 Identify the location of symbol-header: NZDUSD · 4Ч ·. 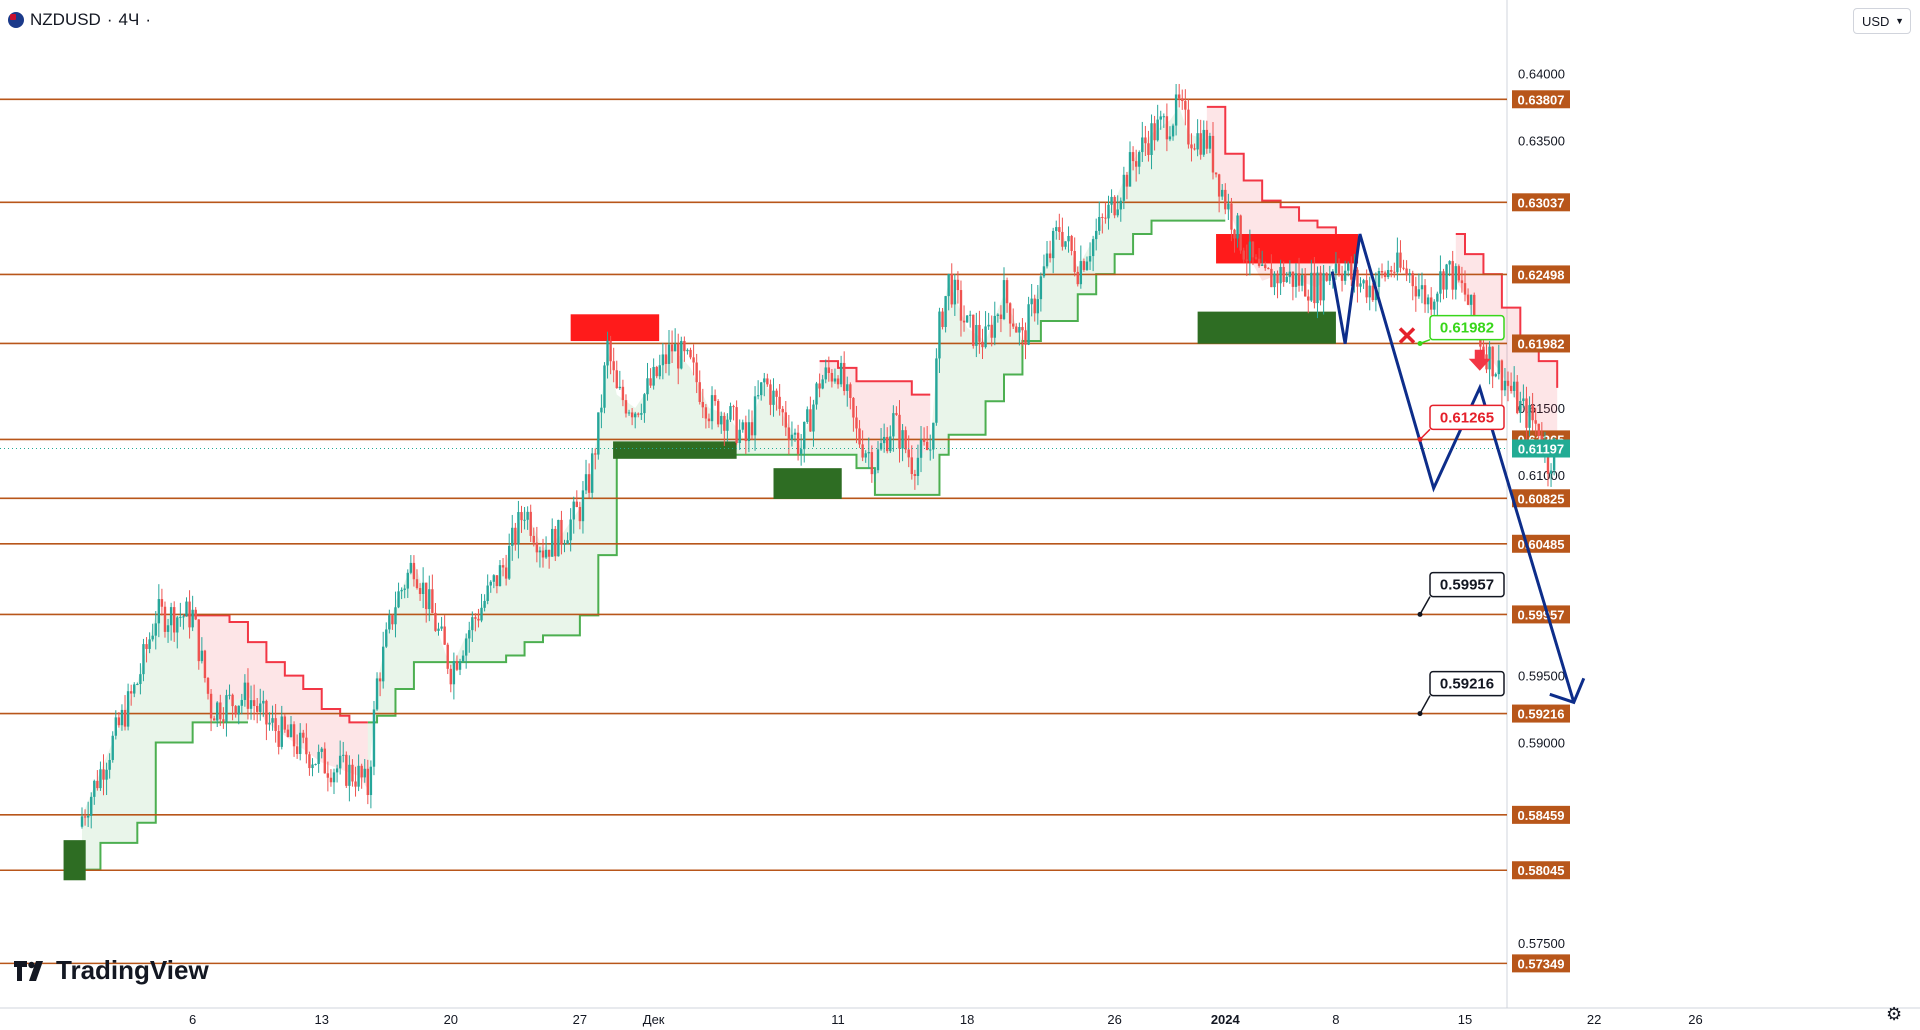
(79, 20).